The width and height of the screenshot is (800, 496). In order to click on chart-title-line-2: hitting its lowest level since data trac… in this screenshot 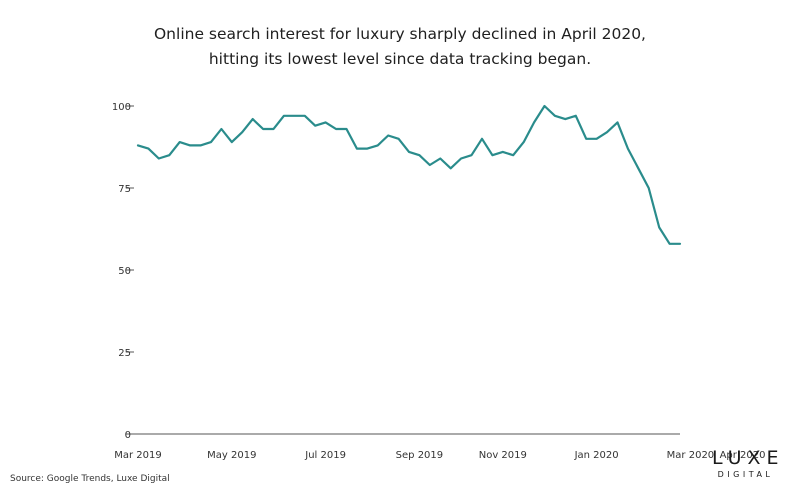, I will do `click(400, 59)`.